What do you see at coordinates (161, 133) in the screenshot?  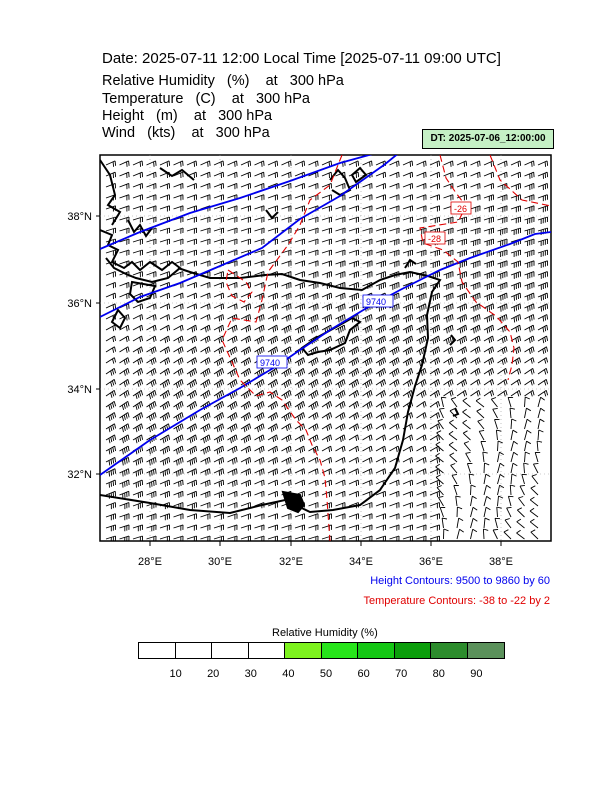 I see `variable-unit: (kts)` at bounding box center [161, 133].